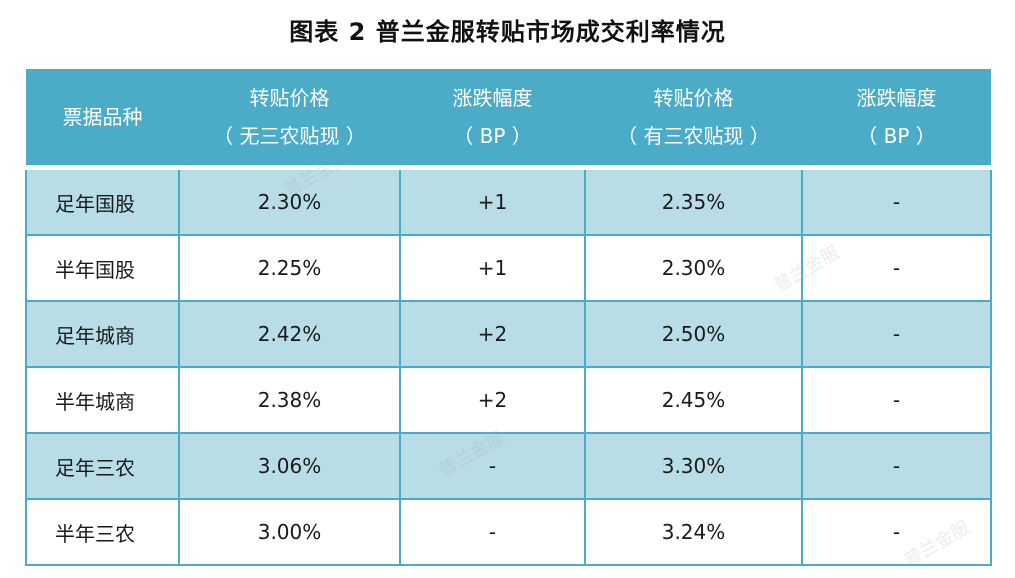 This screenshot has height=578, width=1015. What do you see at coordinates (694, 532) in the screenshot?
I see `cell-price-with-sannong: 3.24%` at bounding box center [694, 532].